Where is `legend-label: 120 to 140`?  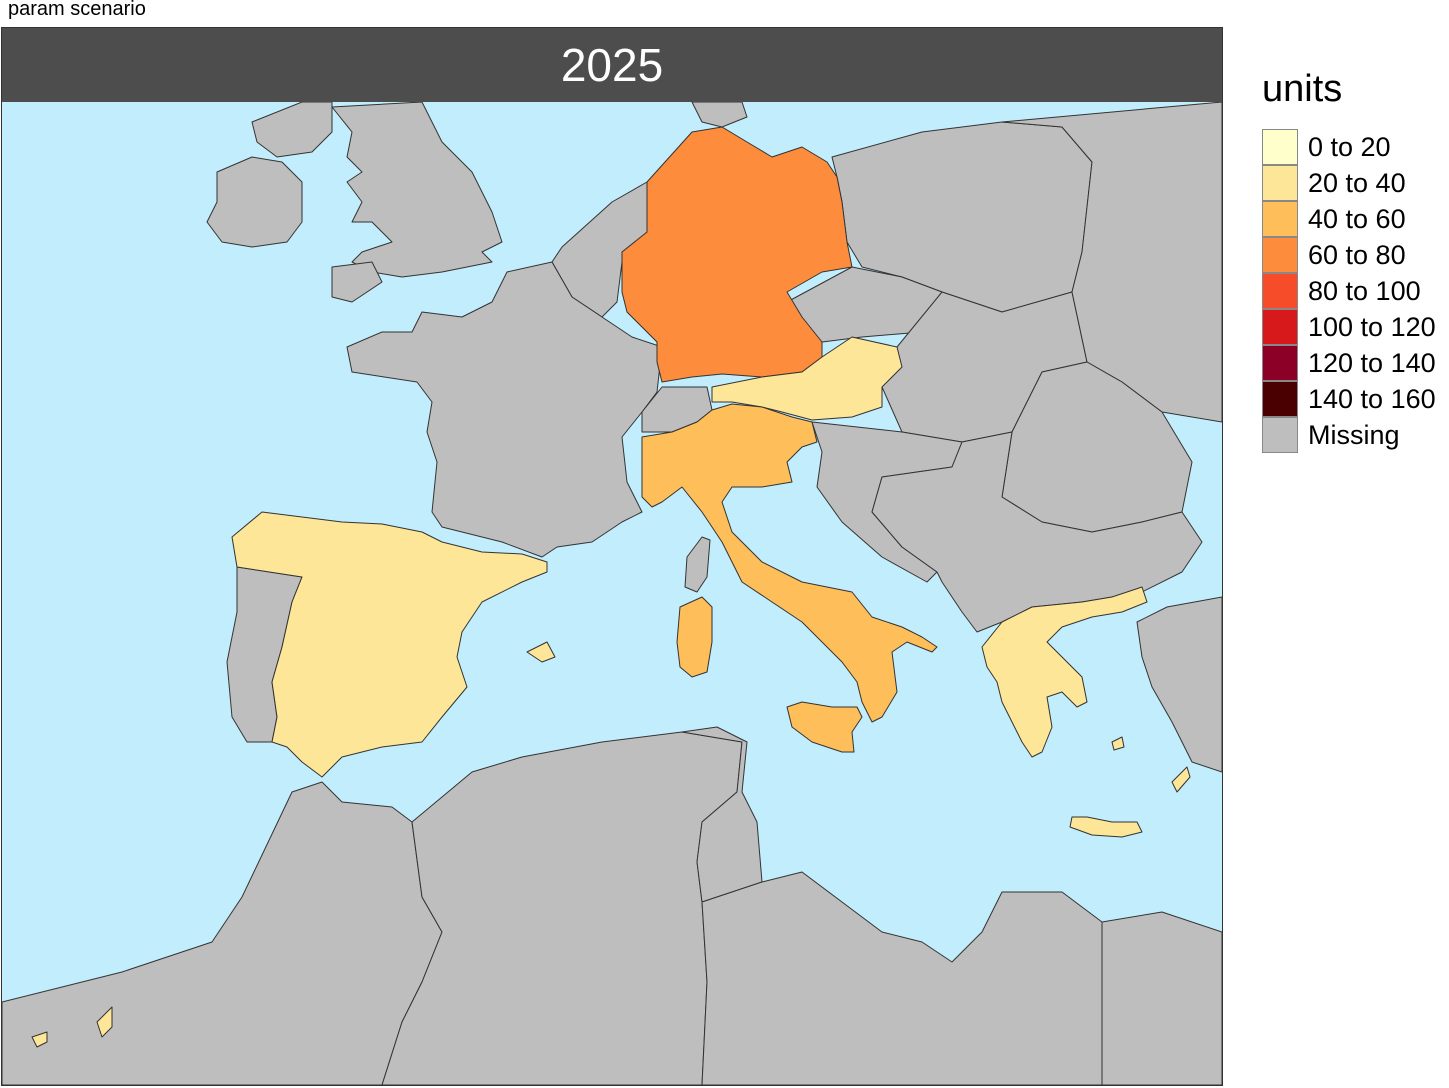
legend-label: 120 to 140 is located at coordinates (1372, 362).